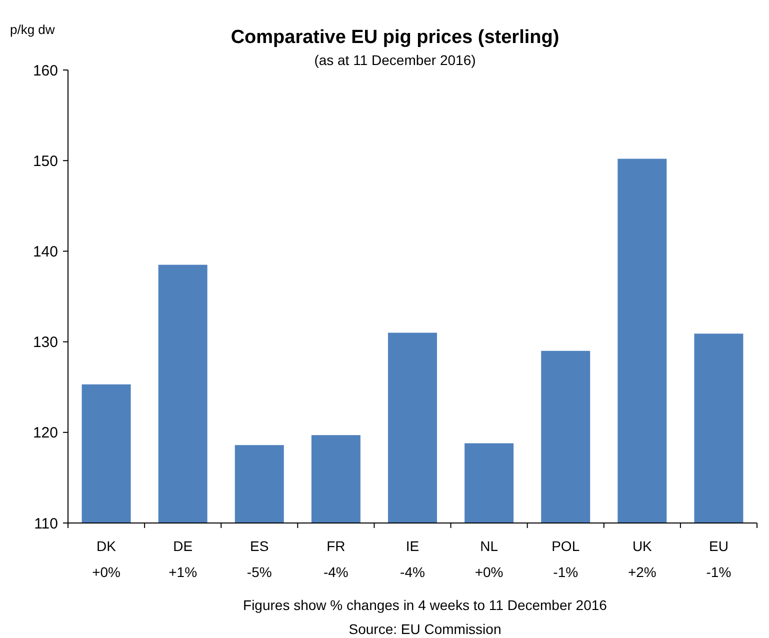 The image size is (769, 638). Describe the element at coordinates (106, 559) in the screenshot. I see `x-tick-label: DK +0%` at that location.